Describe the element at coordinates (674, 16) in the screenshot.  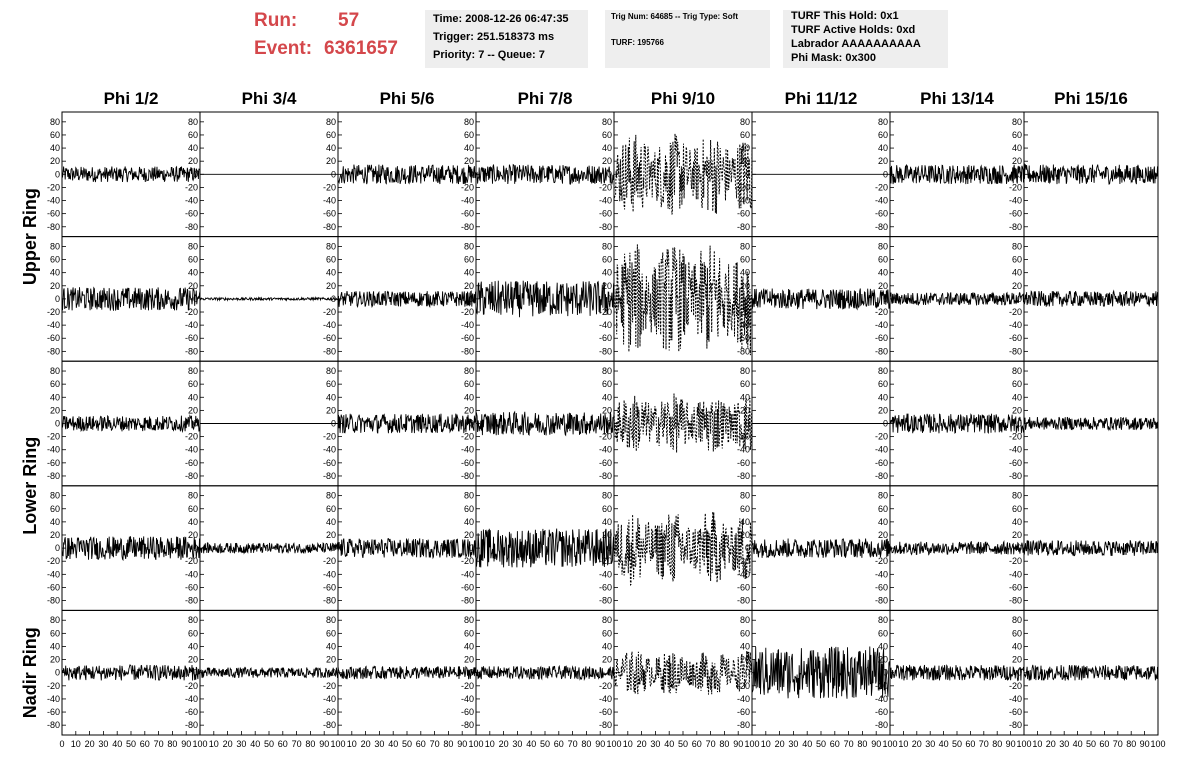
I see `trig-num-text: Trig Num: 64685 -- Trig Type: Soft` at that location.